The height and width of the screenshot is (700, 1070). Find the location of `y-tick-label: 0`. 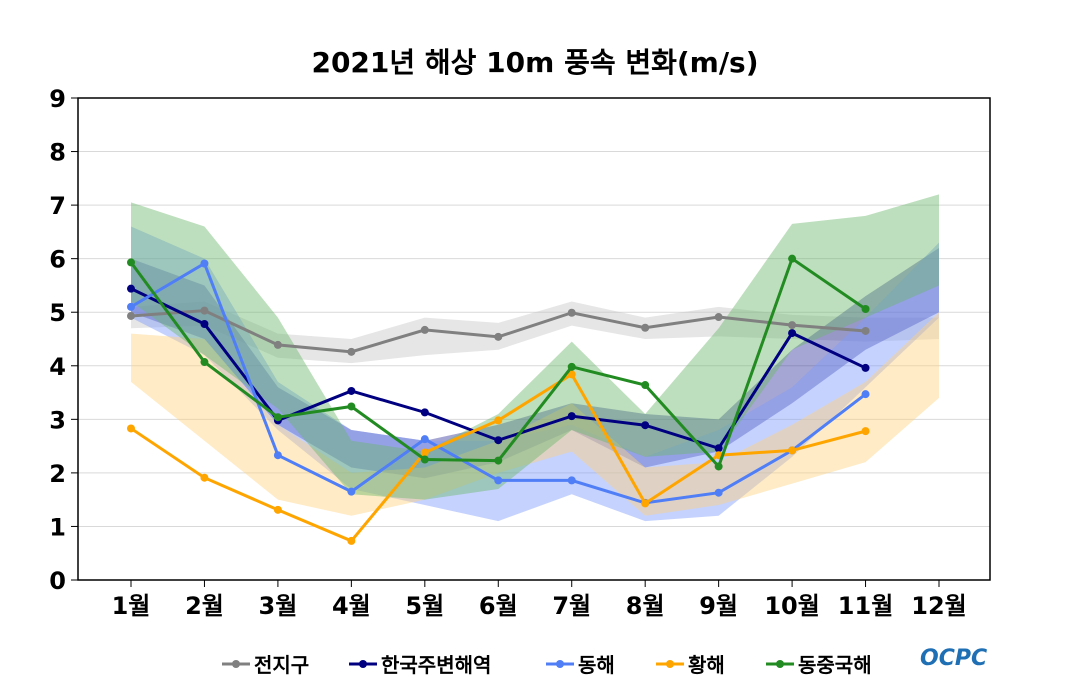

y-tick-label: 0 is located at coordinates (57, 581).